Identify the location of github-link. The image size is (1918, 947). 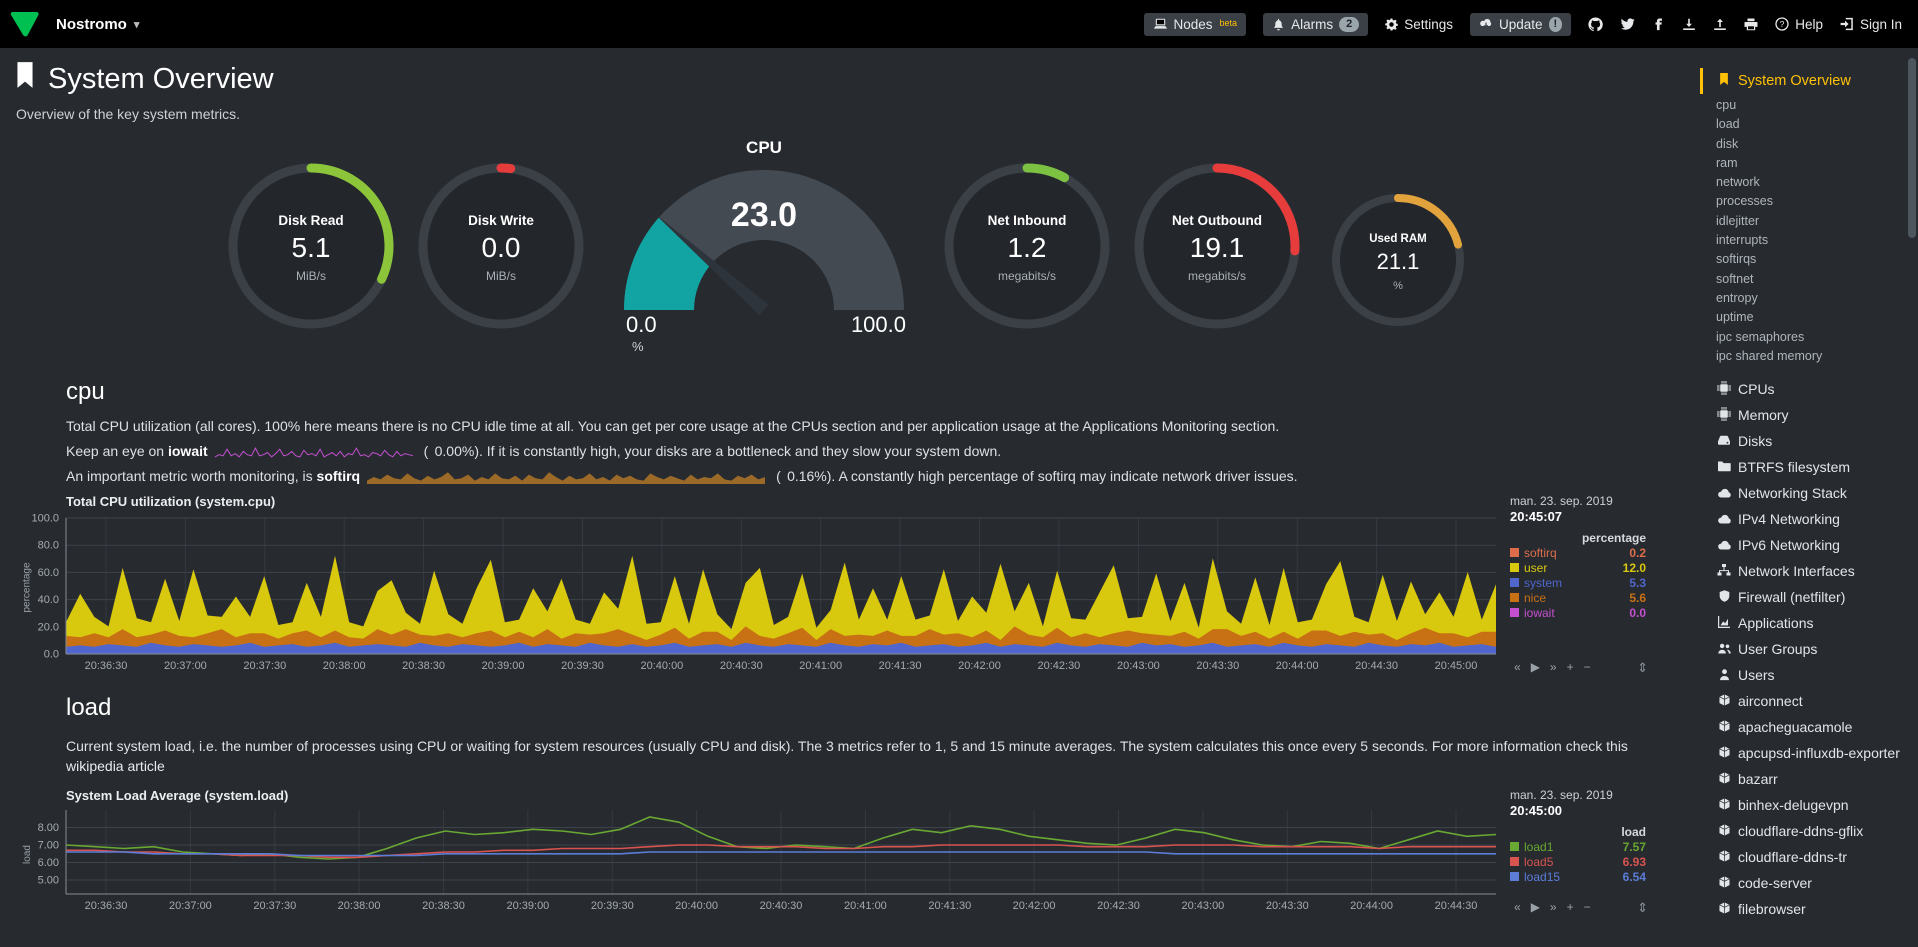
(1595, 24).